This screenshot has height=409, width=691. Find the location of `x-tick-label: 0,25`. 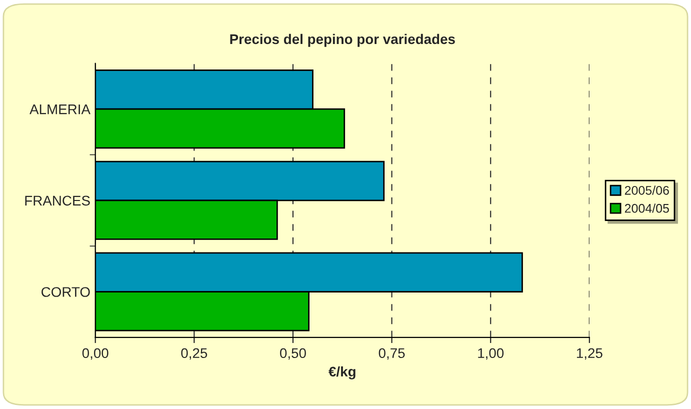

x-tick-label: 0,25 is located at coordinates (194, 354).